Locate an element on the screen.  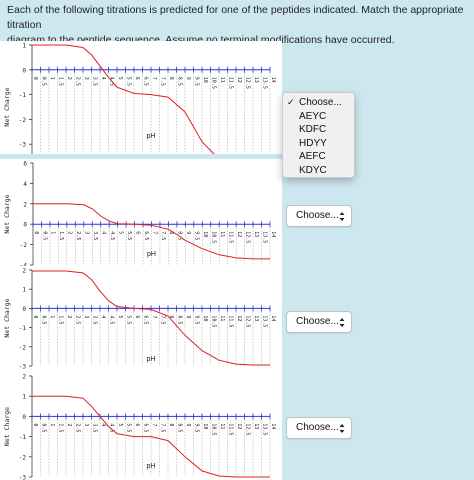
y-tick-label: 2 is located at coordinates (25, 204).